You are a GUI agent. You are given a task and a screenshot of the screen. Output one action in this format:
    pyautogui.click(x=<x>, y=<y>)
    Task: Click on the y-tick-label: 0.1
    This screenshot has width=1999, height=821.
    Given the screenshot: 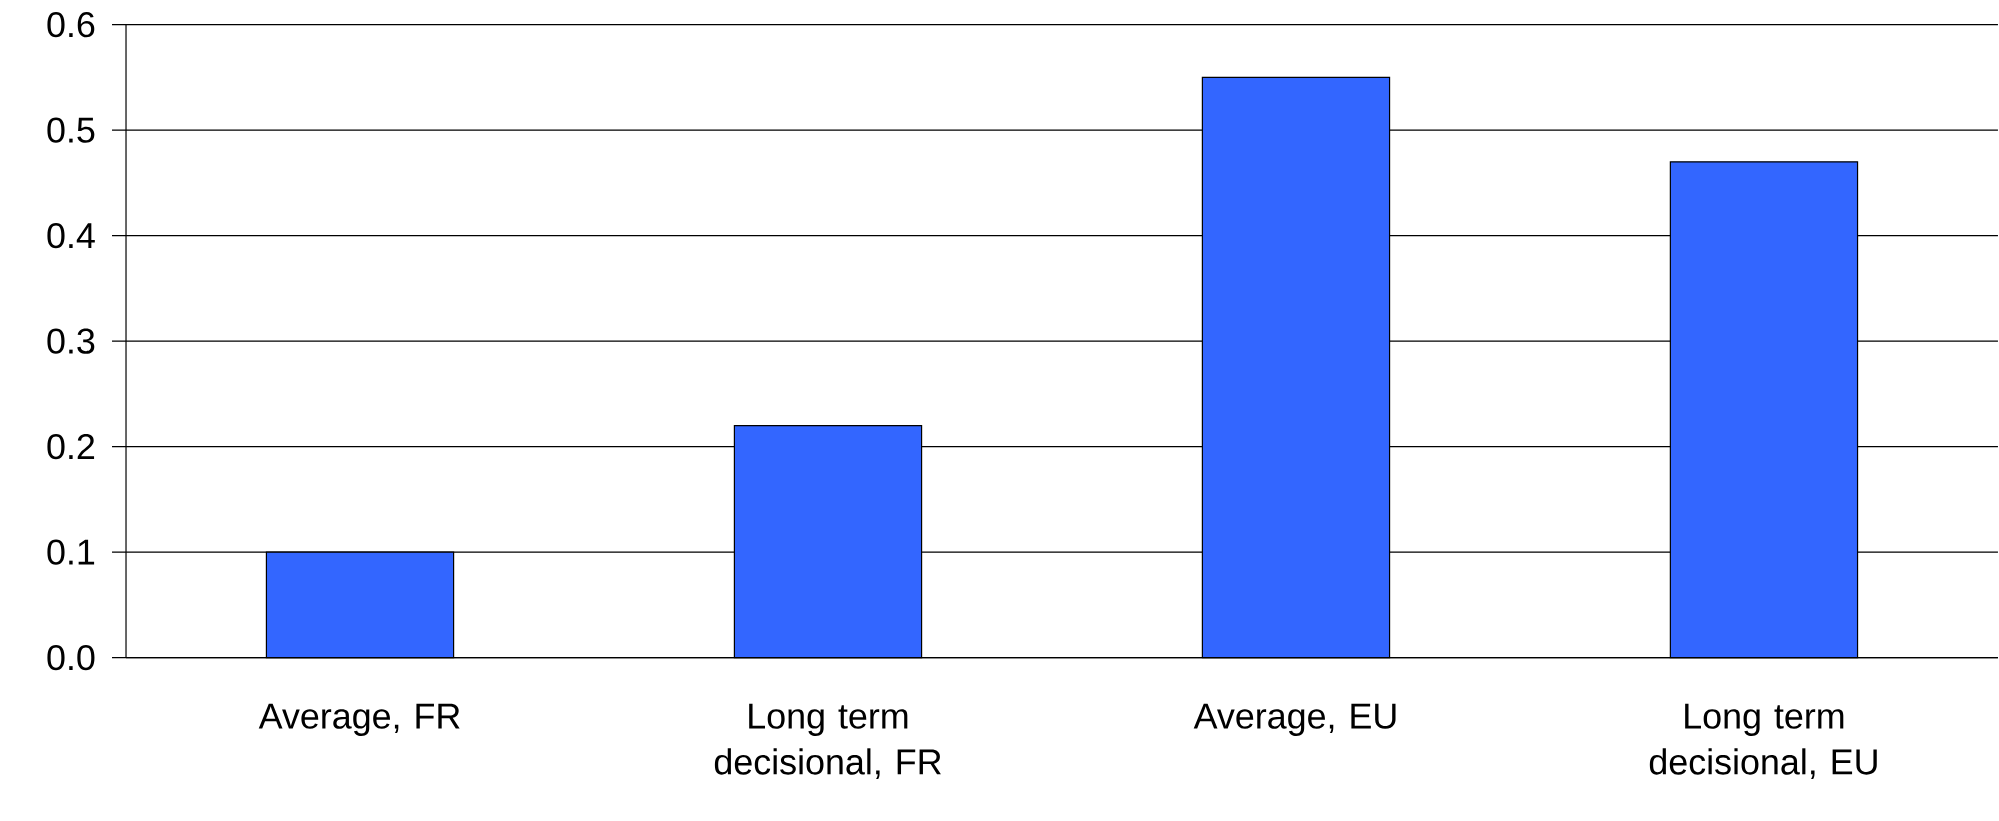 What is the action you would take?
    pyautogui.click(x=71, y=552)
    